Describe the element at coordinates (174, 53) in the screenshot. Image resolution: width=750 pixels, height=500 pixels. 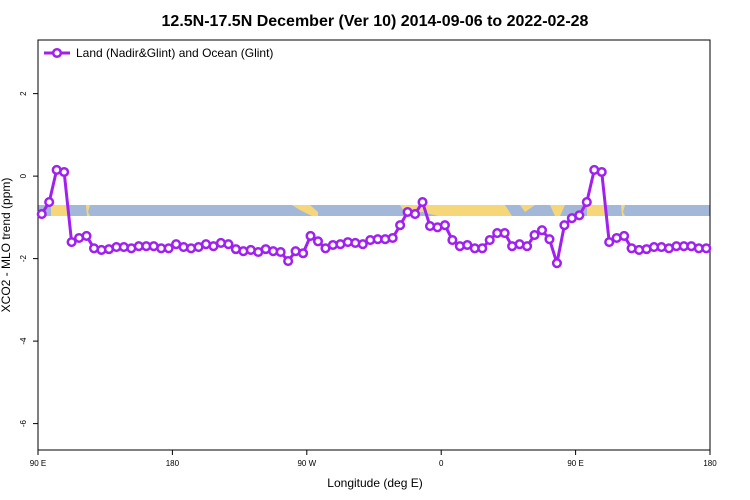
I see `legend-label: Land (Nadir&Glint) and Ocean (Glint)` at that location.